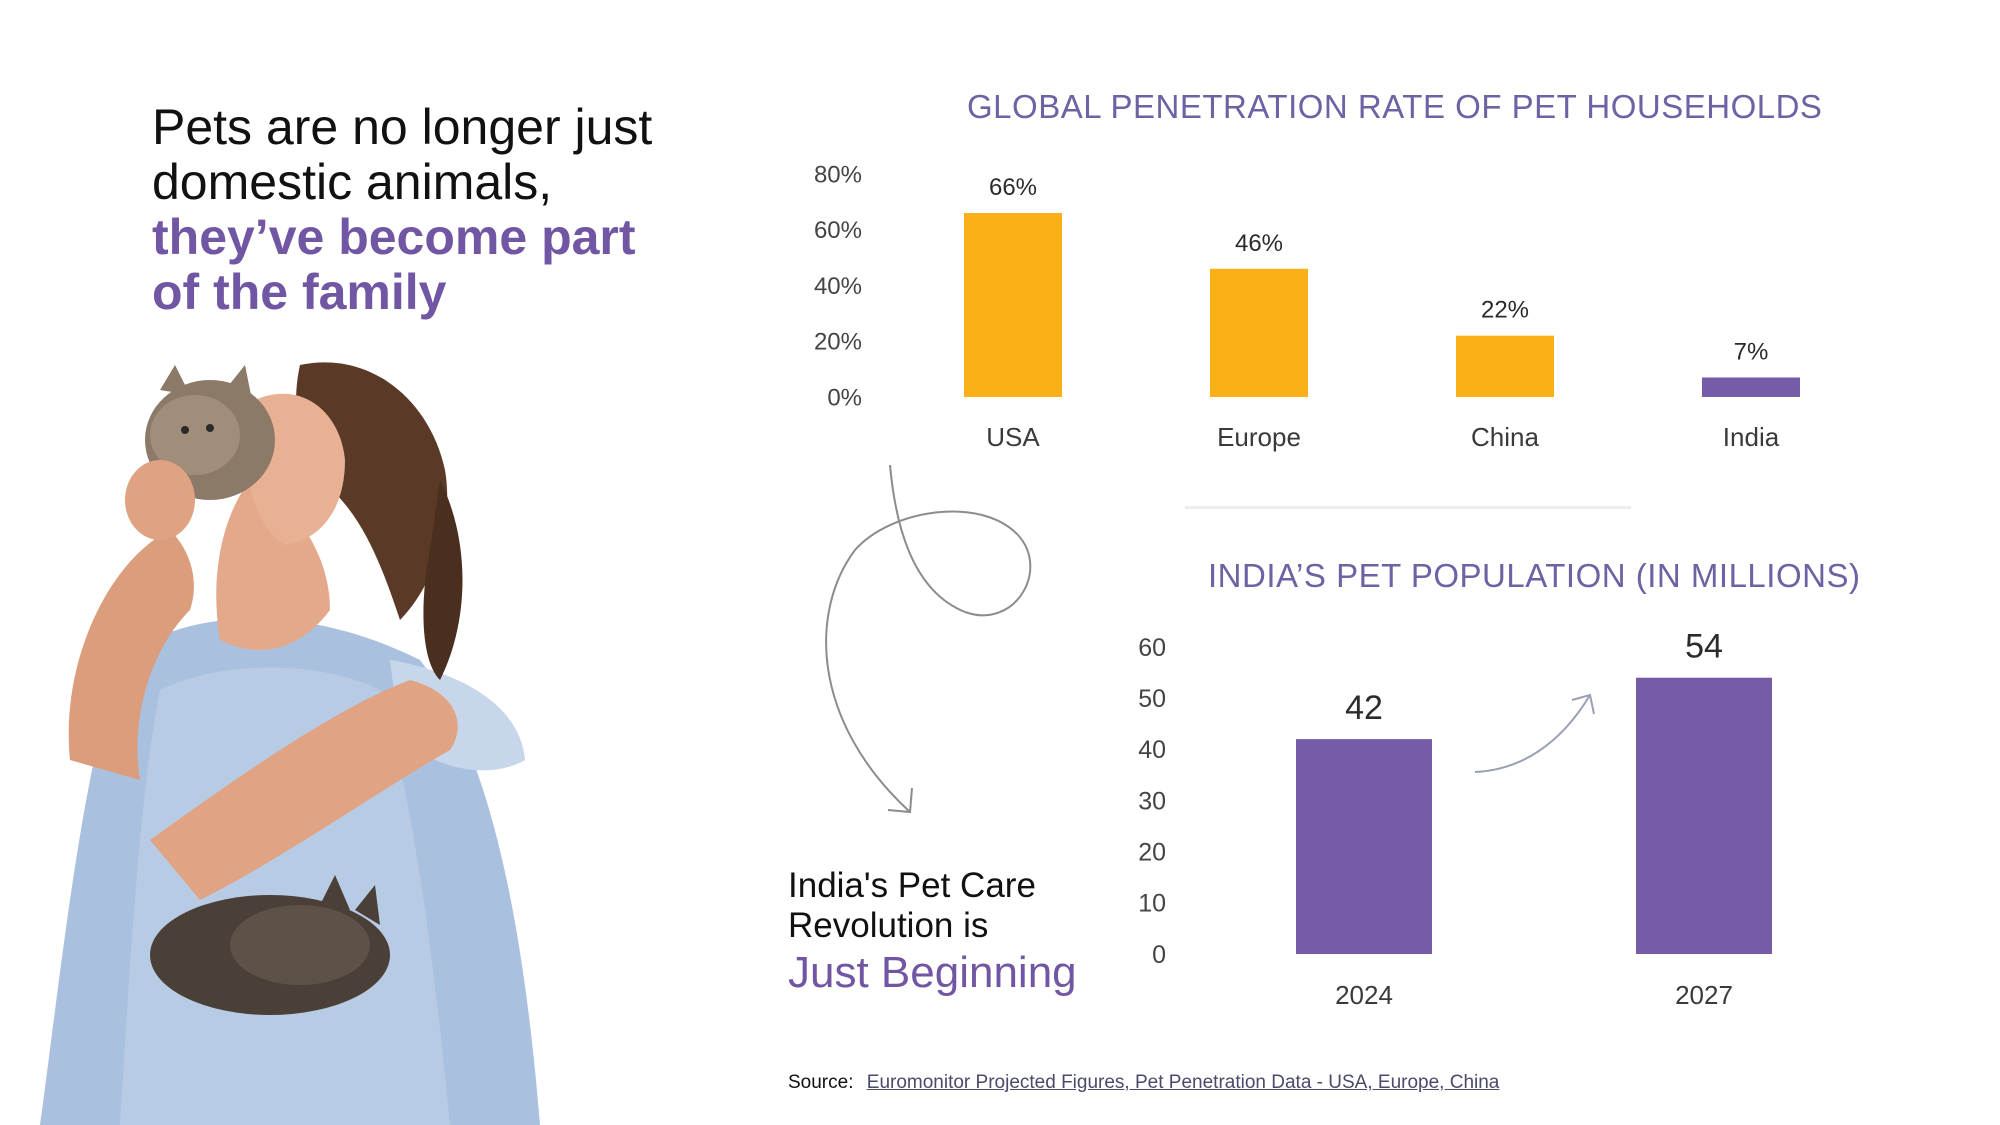 The width and height of the screenshot is (2000, 1125). Describe the element at coordinates (928, 639) in the screenshot. I see `curly-arrow-icon` at that location.